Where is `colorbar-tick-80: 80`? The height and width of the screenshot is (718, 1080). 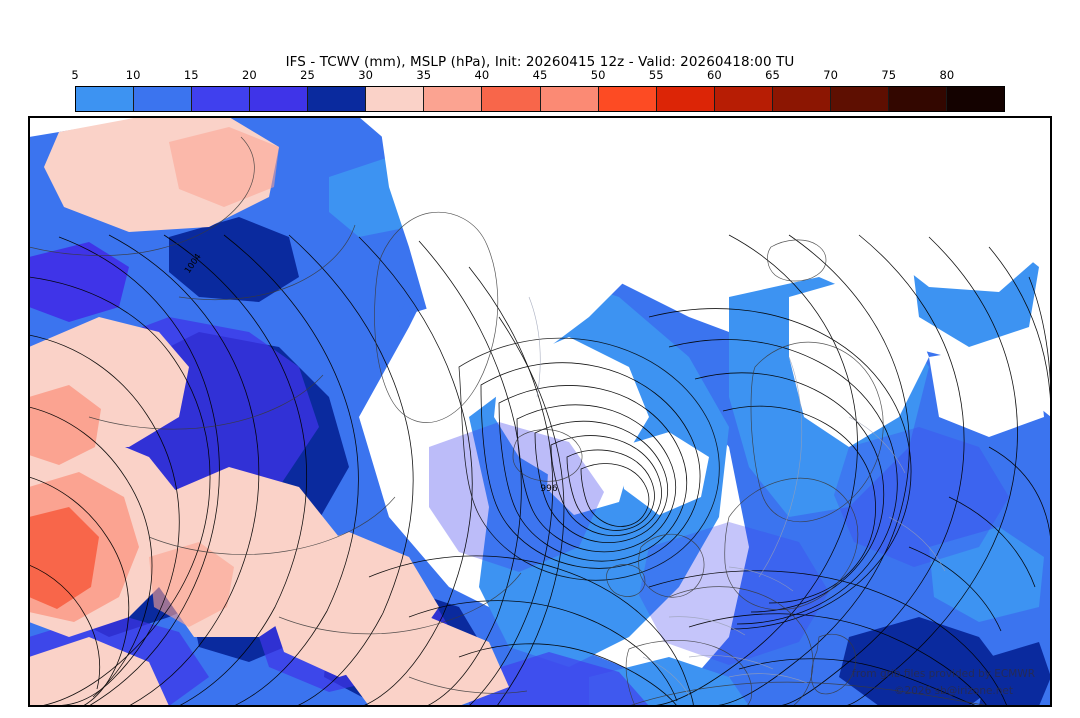 colorbar-tick-80: 80 is located at coordinates (947, 75).